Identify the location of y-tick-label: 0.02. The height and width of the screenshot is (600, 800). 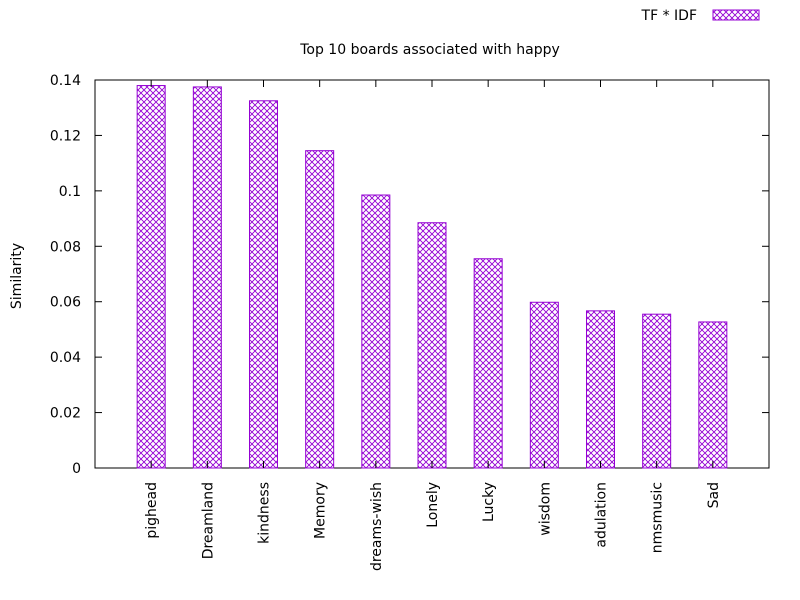
(65, 414).